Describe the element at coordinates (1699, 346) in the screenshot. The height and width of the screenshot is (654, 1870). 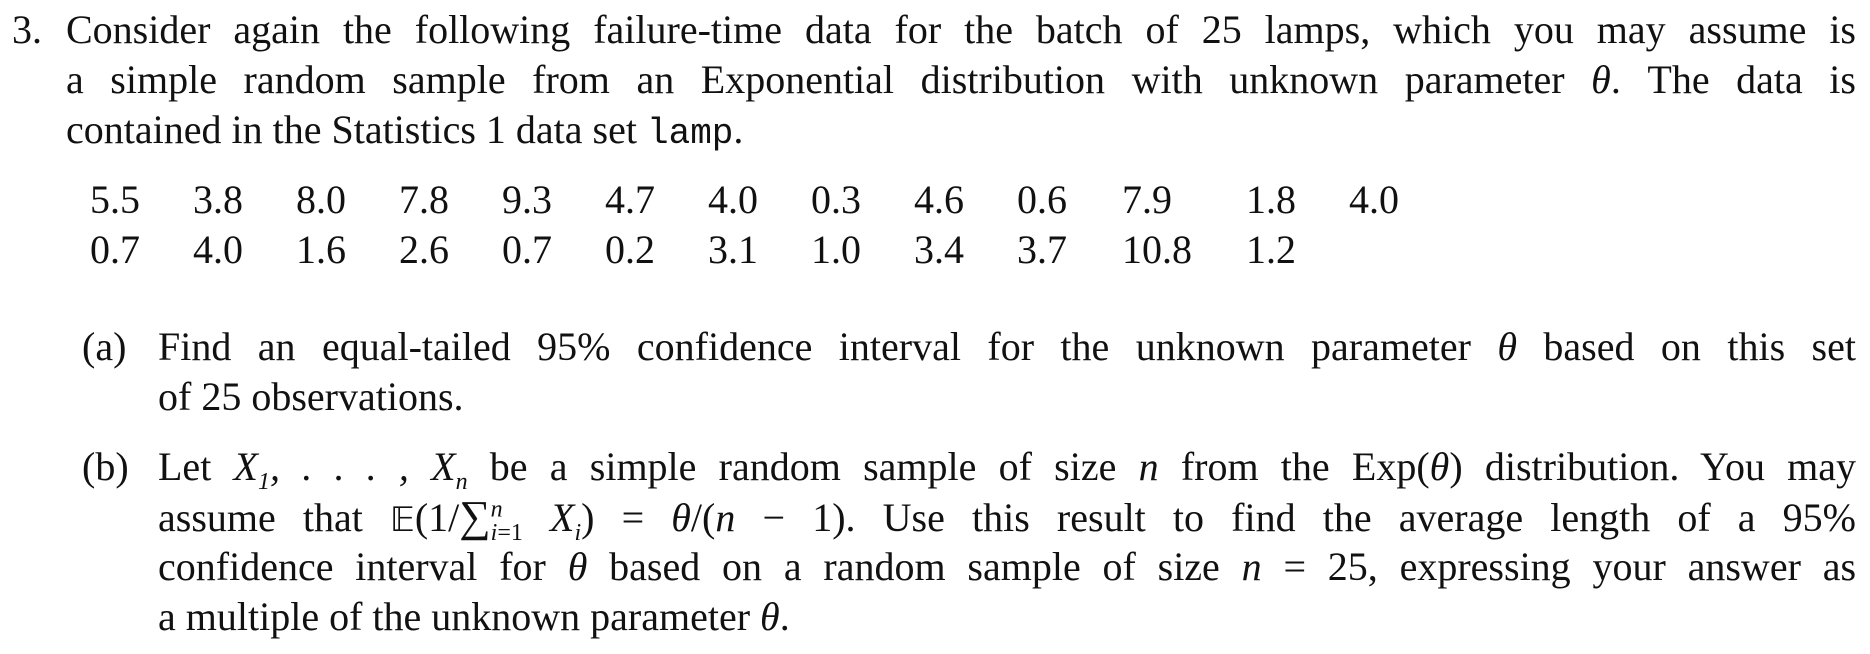
I see `part-a-text-tail: based on this set` at that location.